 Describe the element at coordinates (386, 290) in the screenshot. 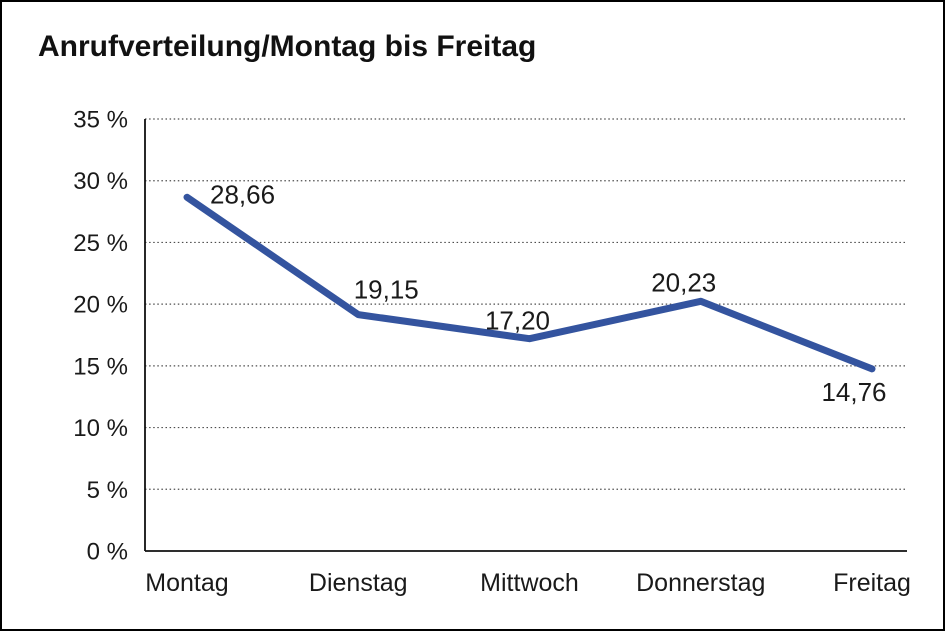

I see `data-label: 19,15` at that location.